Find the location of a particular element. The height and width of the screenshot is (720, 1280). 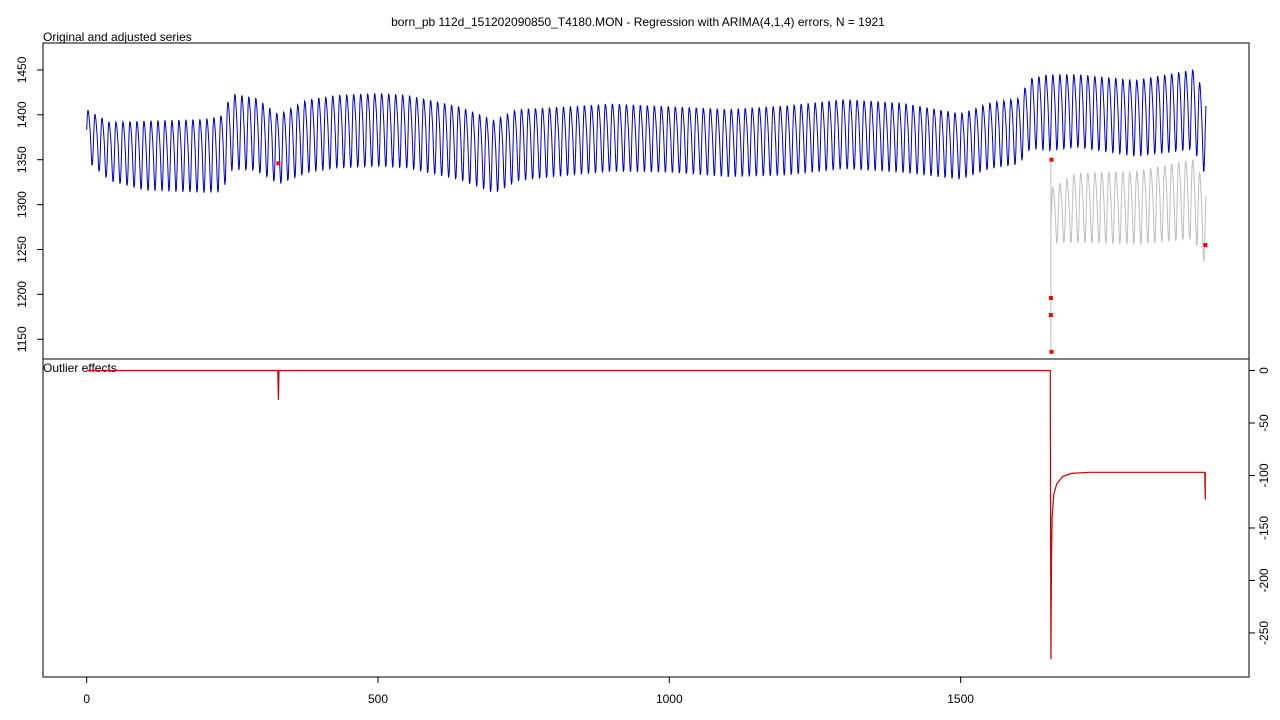

bottom-y-tick-label: 0 is located at coordinates (1264, 370).